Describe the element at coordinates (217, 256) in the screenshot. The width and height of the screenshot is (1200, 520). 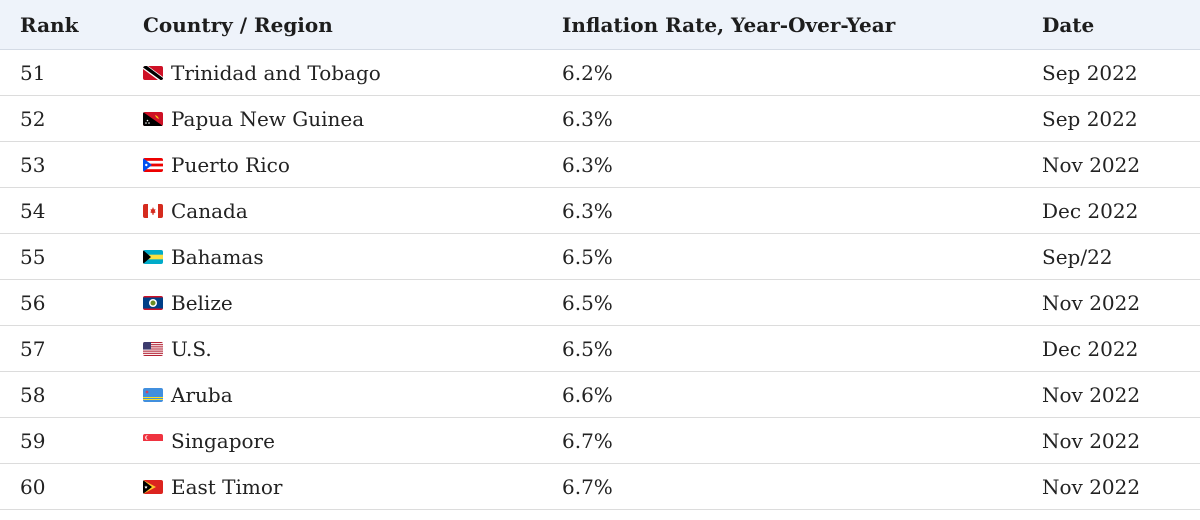
I see `country-name: Bahamas` at that location.